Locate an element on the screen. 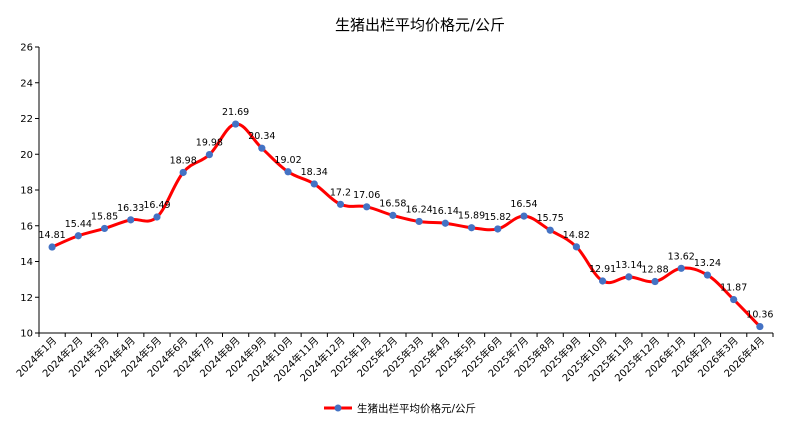 This screenshot has height=428, width=800. y-tick-label: 20 is located at coordinates (26, 155).